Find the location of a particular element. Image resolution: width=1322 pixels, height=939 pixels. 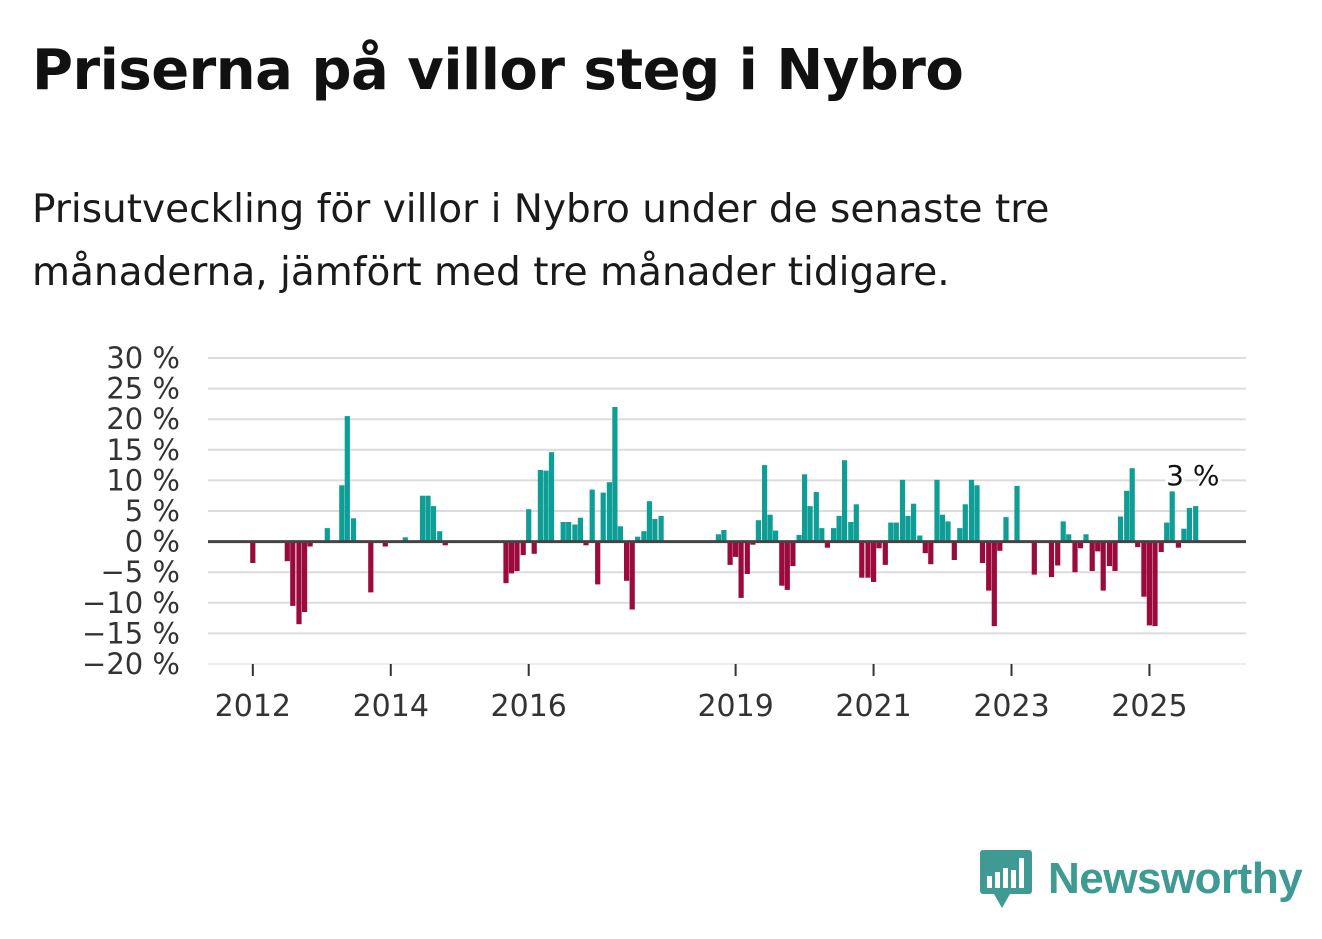

y-tick-label: 10 % is located at coordinates (143, 480).